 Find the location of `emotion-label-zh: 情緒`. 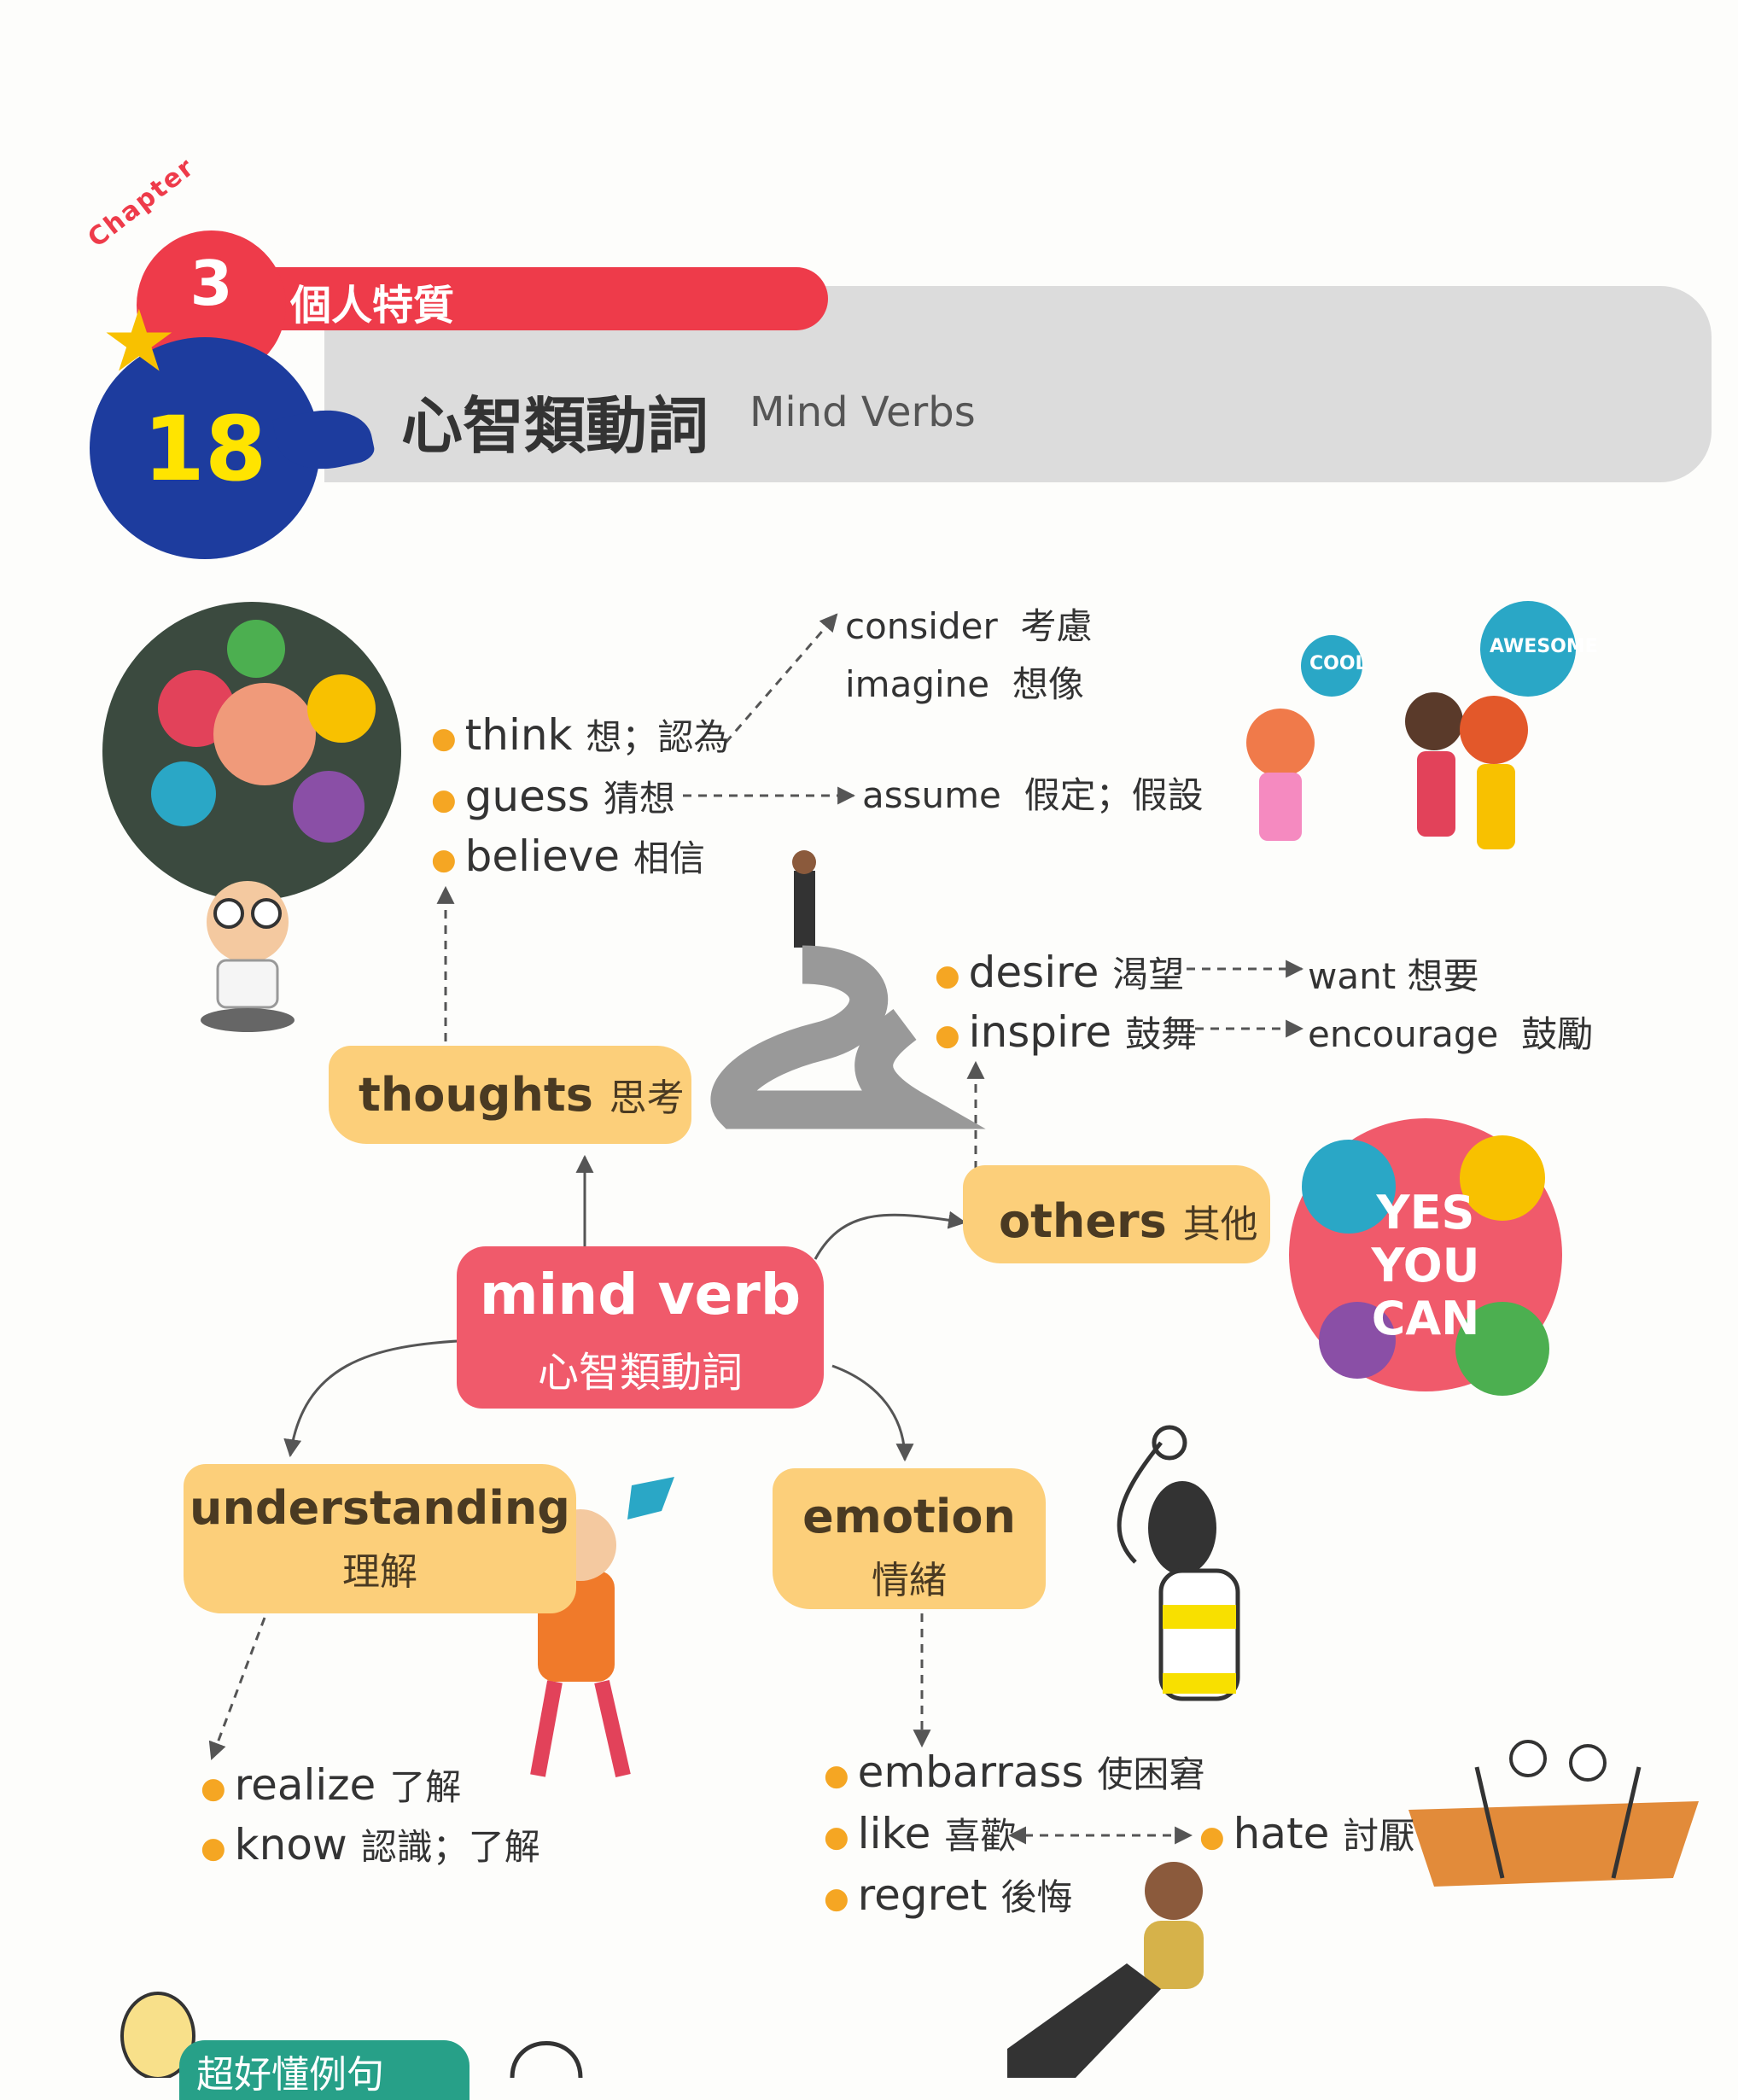

emotion-label-zh: 情緒 is located at coordinates (910, 1580).